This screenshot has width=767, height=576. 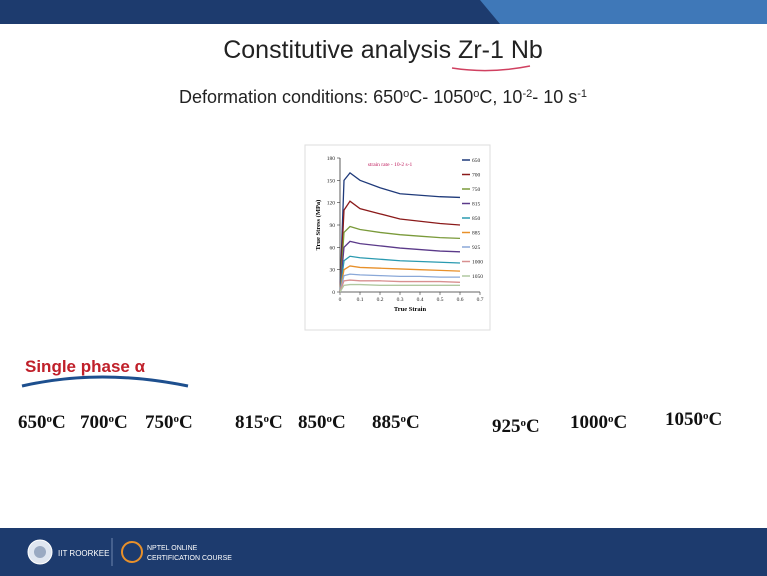 I want to click on chart-annotation: strain rate - 10-2 s-1, so click(x=390, y=165).